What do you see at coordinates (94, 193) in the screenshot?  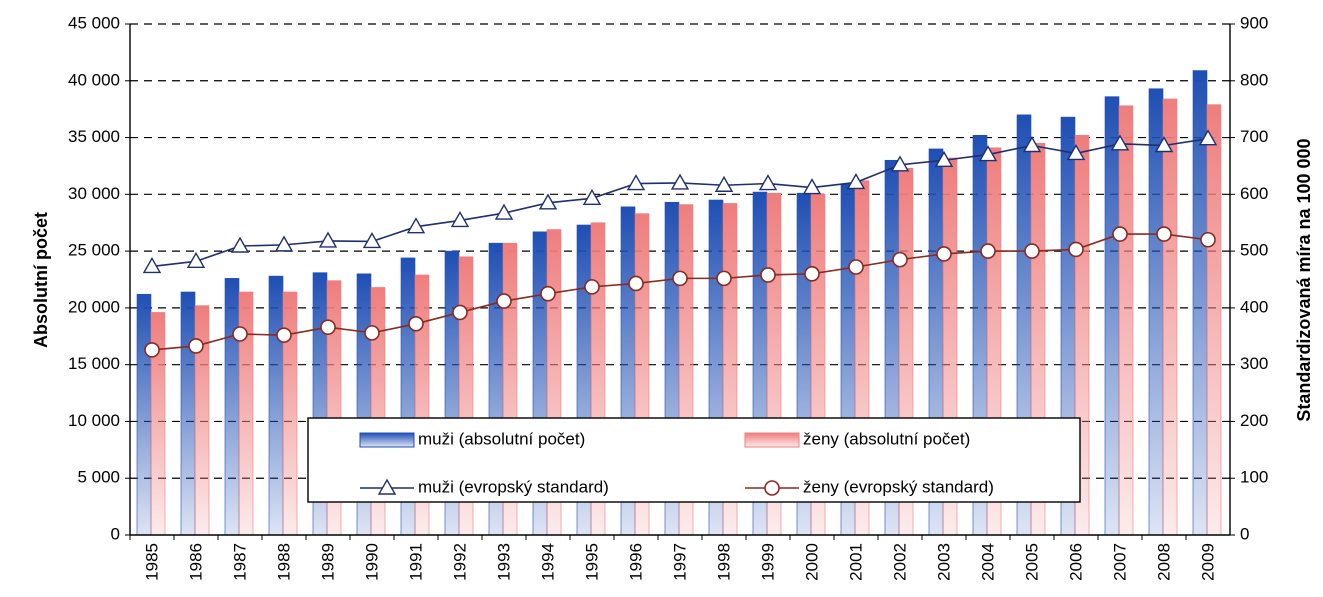 I see `y-tick-label: 30 000` at bounding box center [94, 193].